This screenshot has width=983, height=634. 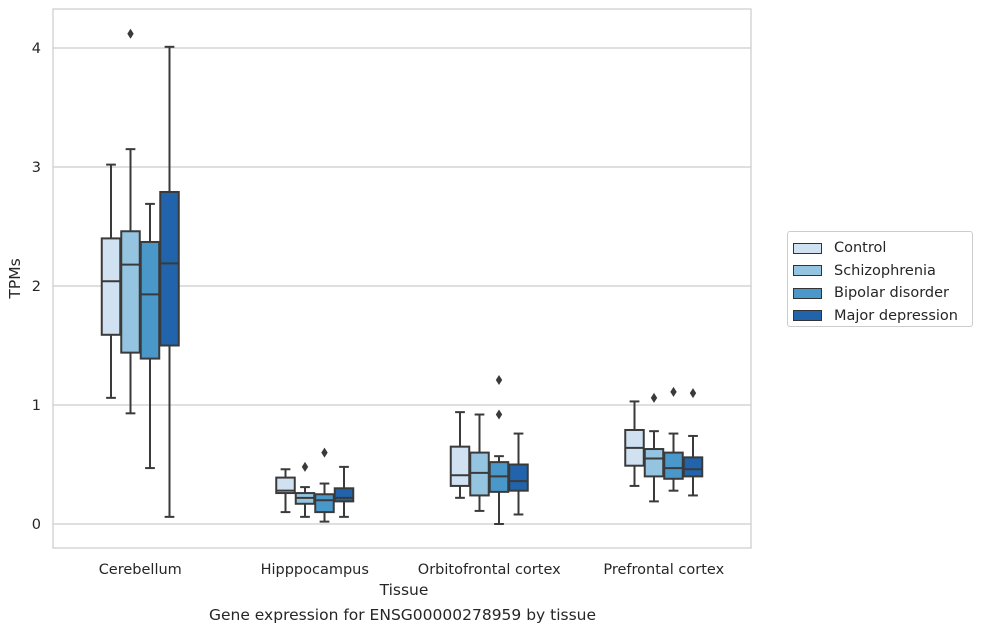 What do you see at coordinates (36, 49) in the screenshot?
I see `y-tick-label: 4` at bounding box center [36, 49].